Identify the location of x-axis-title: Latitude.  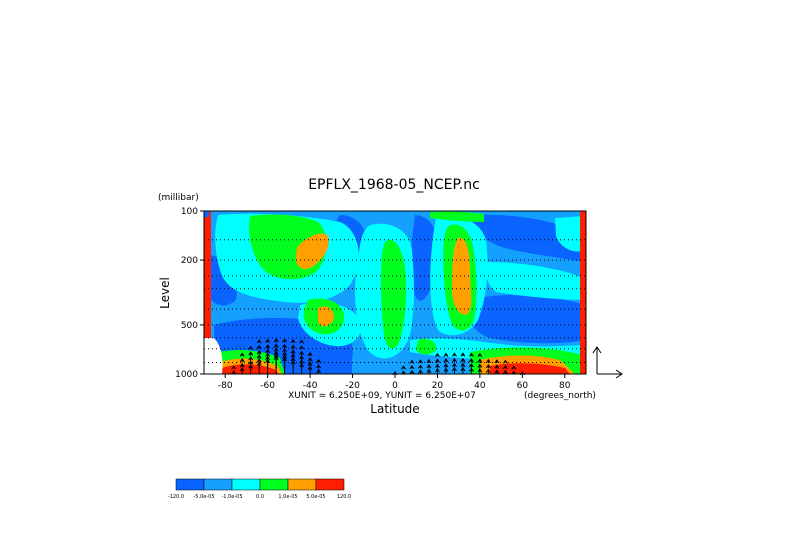
(394, 409).